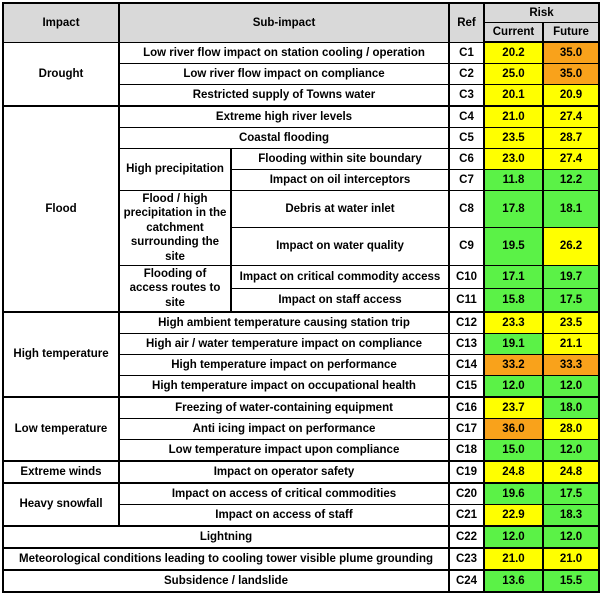 The width and height of the screenshot is (600, 593). I want to click on risk-current-cell: 15.8, so click(513, 300).